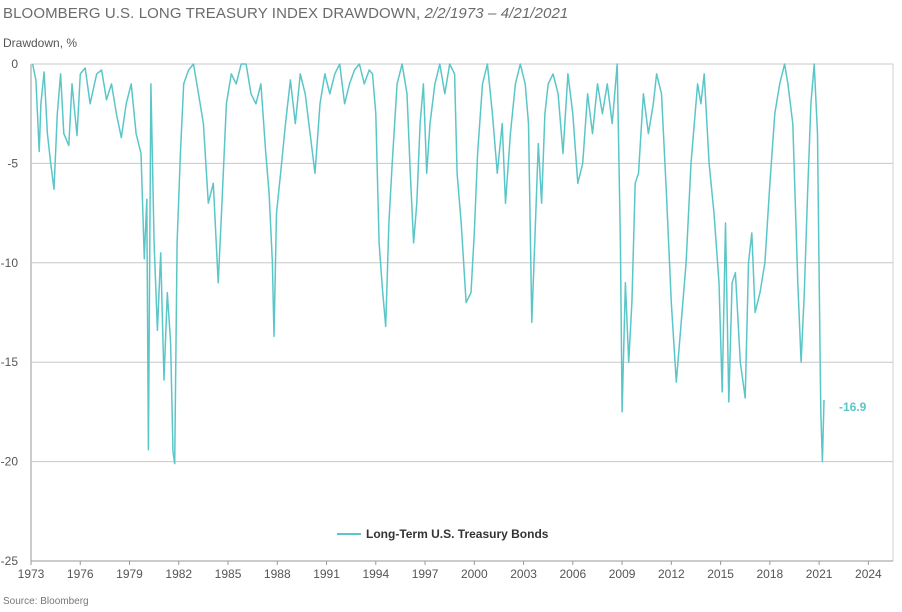  Describe the element at coordinates (868, 574) in the screenshot. I see `x-tick-label: 2024` at that location.